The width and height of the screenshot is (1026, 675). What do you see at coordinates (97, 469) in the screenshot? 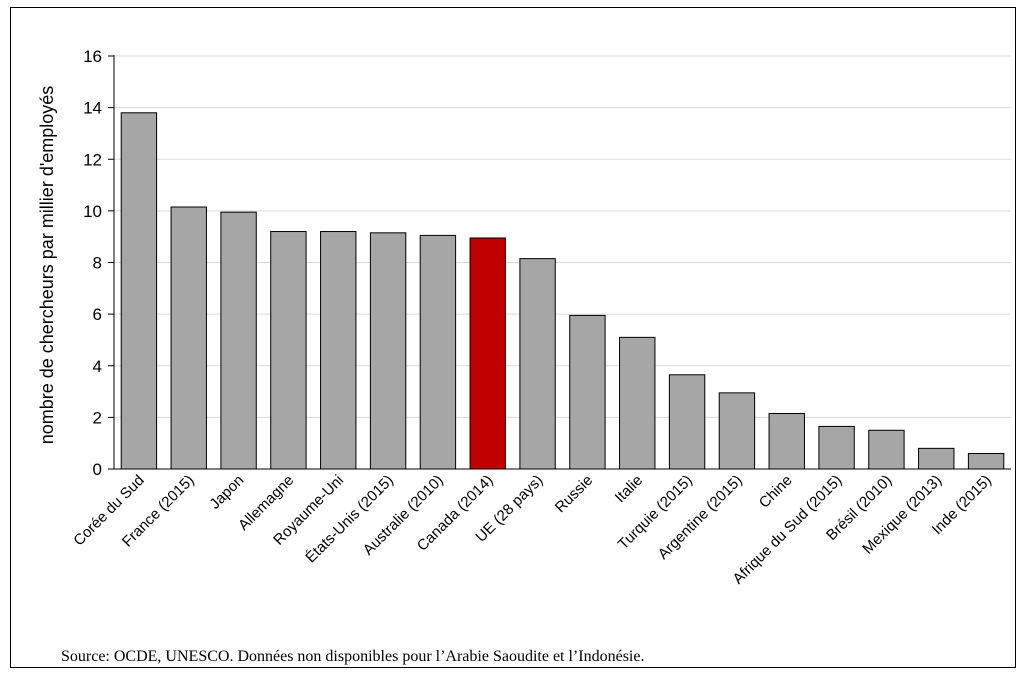
I see `y-tick-label: 0` at bounding box center [97, 469].